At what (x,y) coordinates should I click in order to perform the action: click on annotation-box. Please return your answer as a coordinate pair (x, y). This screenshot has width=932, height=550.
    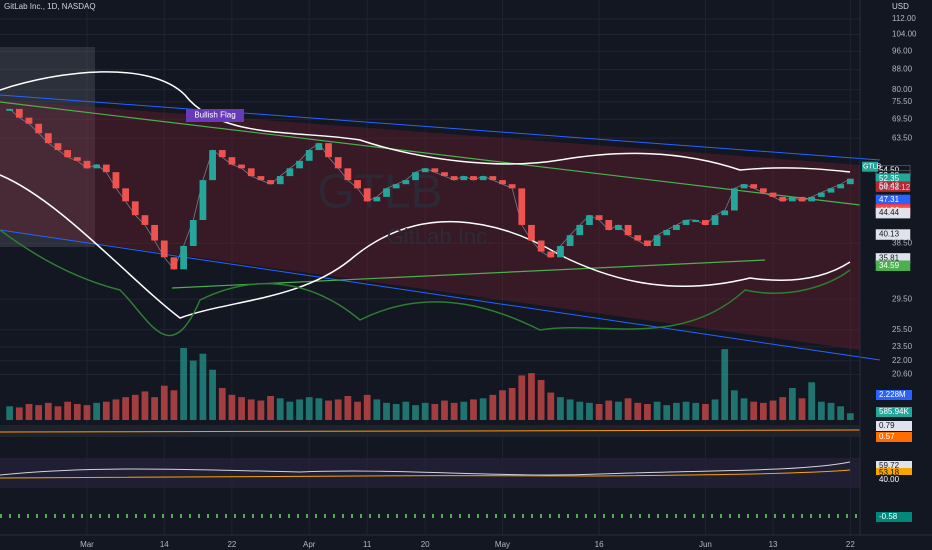
    Looking at the image, I should click on (215, 115).